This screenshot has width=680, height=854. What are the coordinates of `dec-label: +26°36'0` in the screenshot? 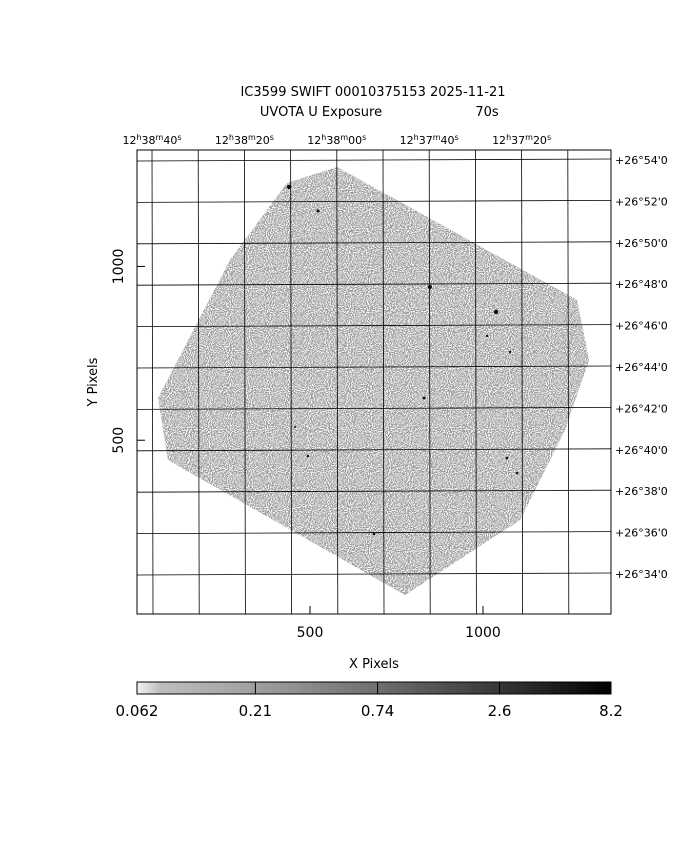 It's located at (641, 533).